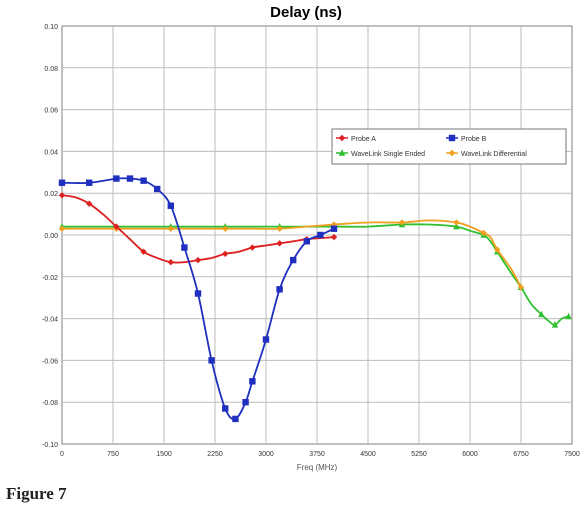  What do you see at coordinates (266, 454) in the screenshot?
I see `x-tick-label: 3000` at bounding box center [266, 454].